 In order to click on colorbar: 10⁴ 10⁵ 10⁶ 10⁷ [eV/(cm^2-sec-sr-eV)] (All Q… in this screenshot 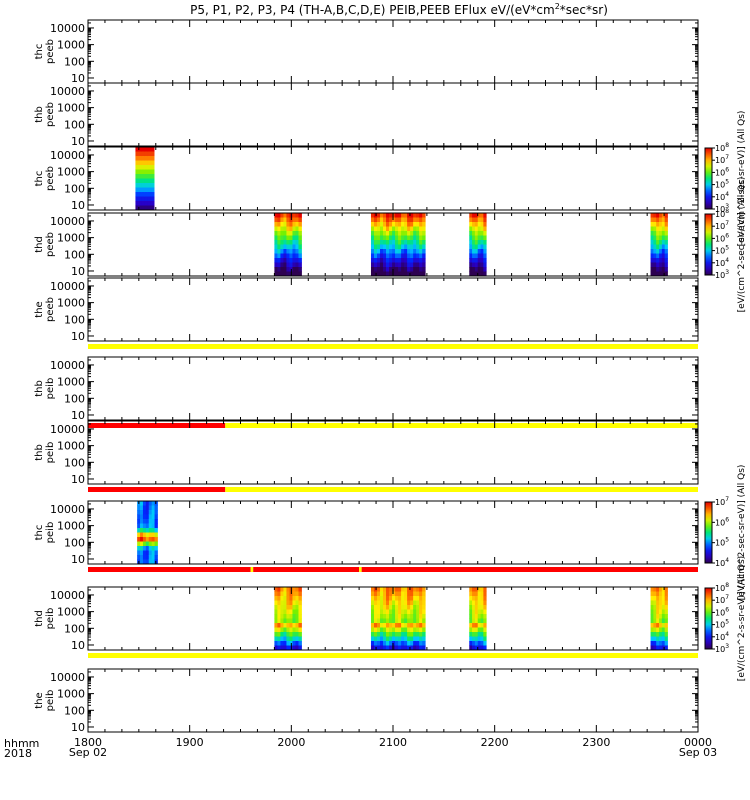, I will do `click(725, 533)`.